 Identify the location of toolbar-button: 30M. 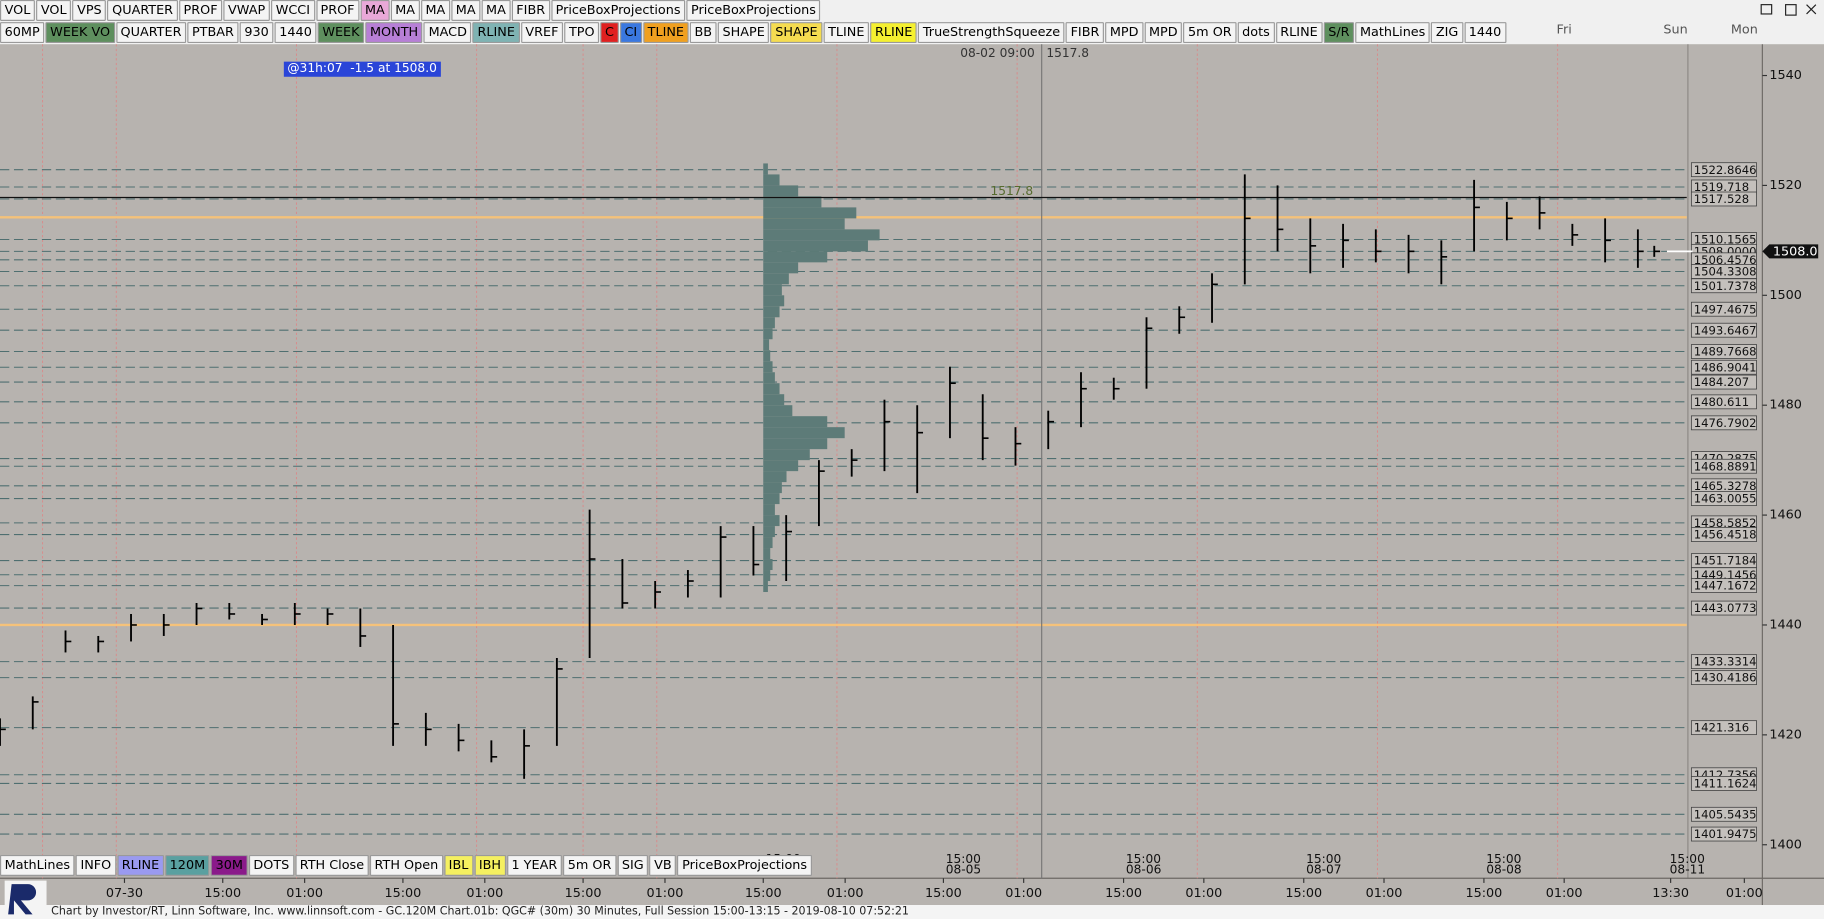
(229, 865).